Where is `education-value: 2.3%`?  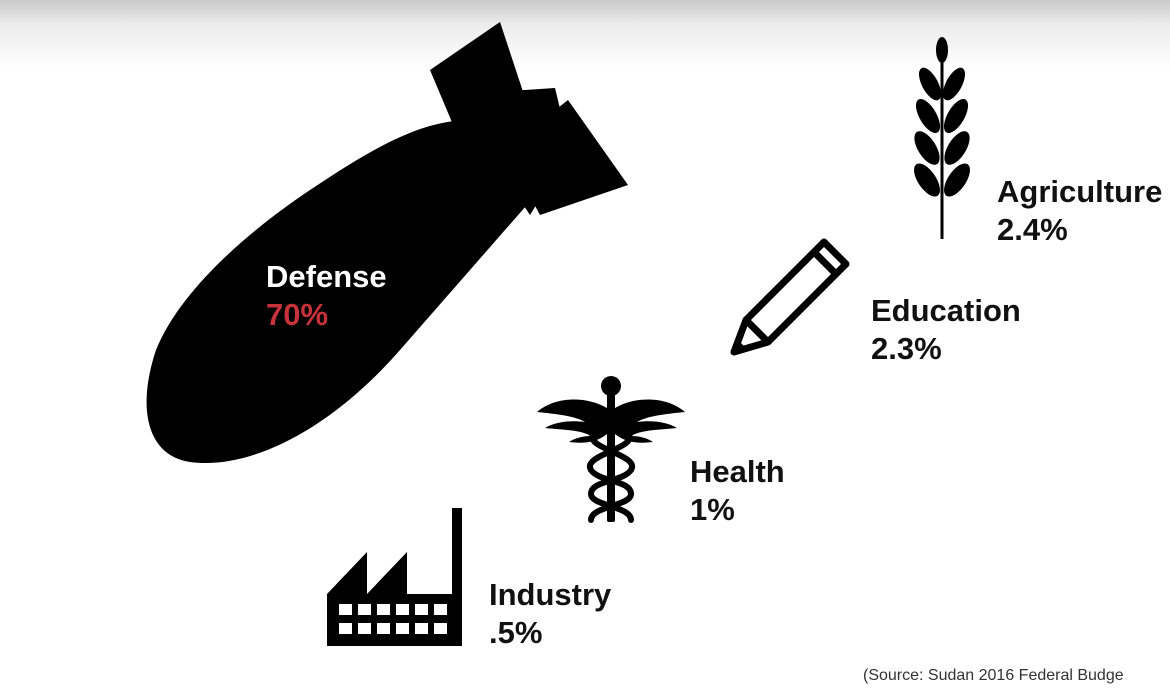
education-value: 2.3% is located at coordinates (906, 348).